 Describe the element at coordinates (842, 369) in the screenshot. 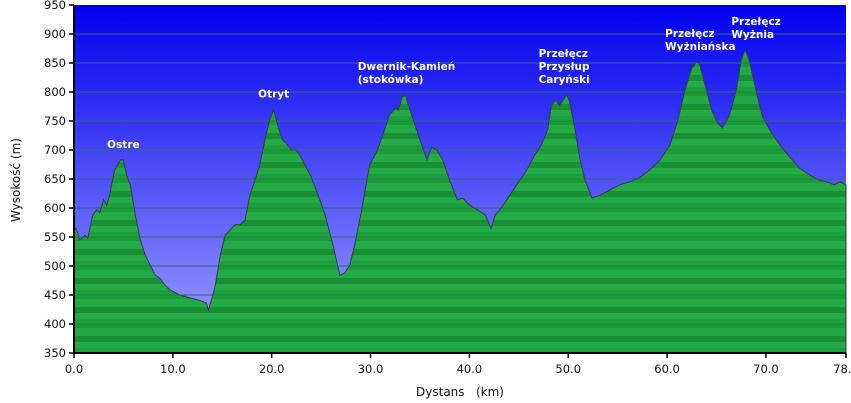

I see `x-tick-label: 78.1` at that location.